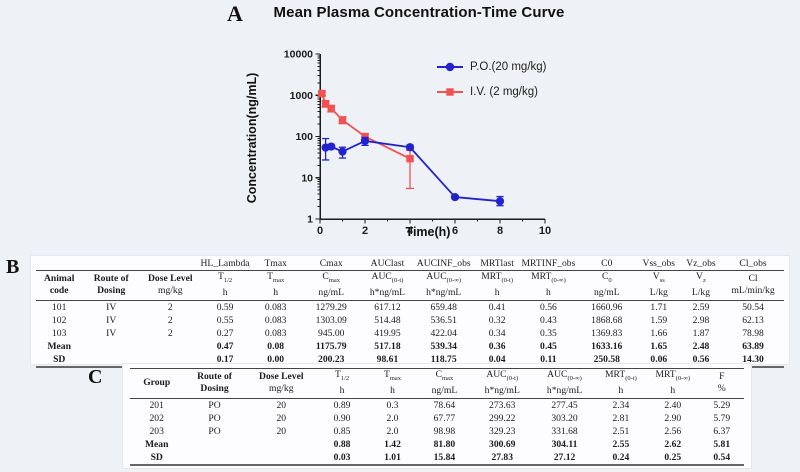 The image size is (800, 472). What do you see at coordinates (607, 333) in the screenshot?
I see `table-cell: 1369.83` at bounding box center [607, 333].